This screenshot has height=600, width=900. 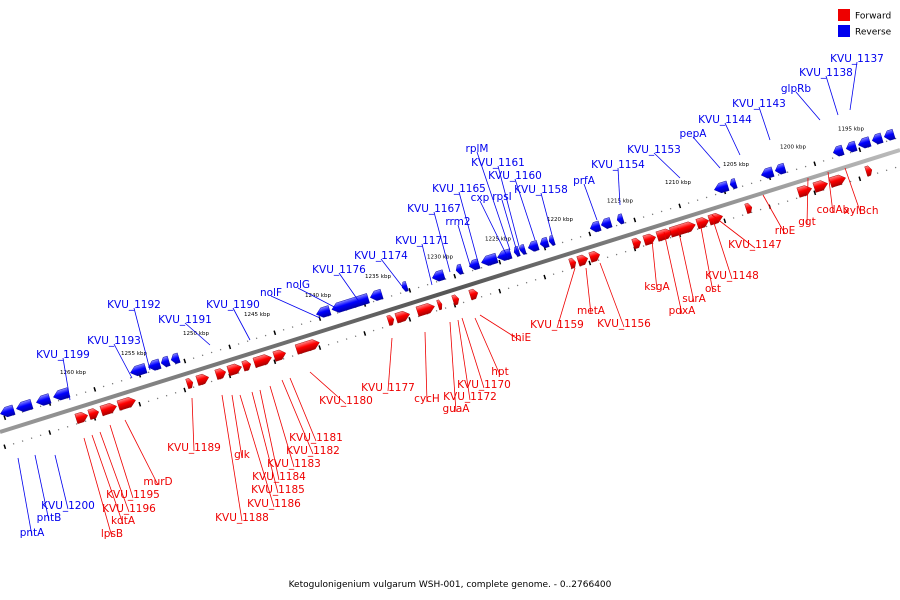 I want to click on gene-label: KVU_1156, so click(x=624, y=324).